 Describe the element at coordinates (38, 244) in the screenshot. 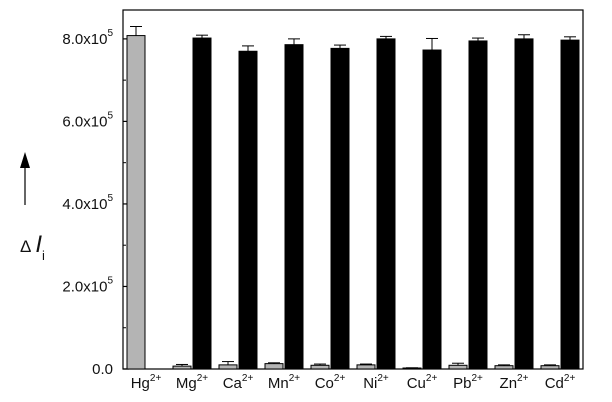

I see `y-axis-label-main: I` at that location.